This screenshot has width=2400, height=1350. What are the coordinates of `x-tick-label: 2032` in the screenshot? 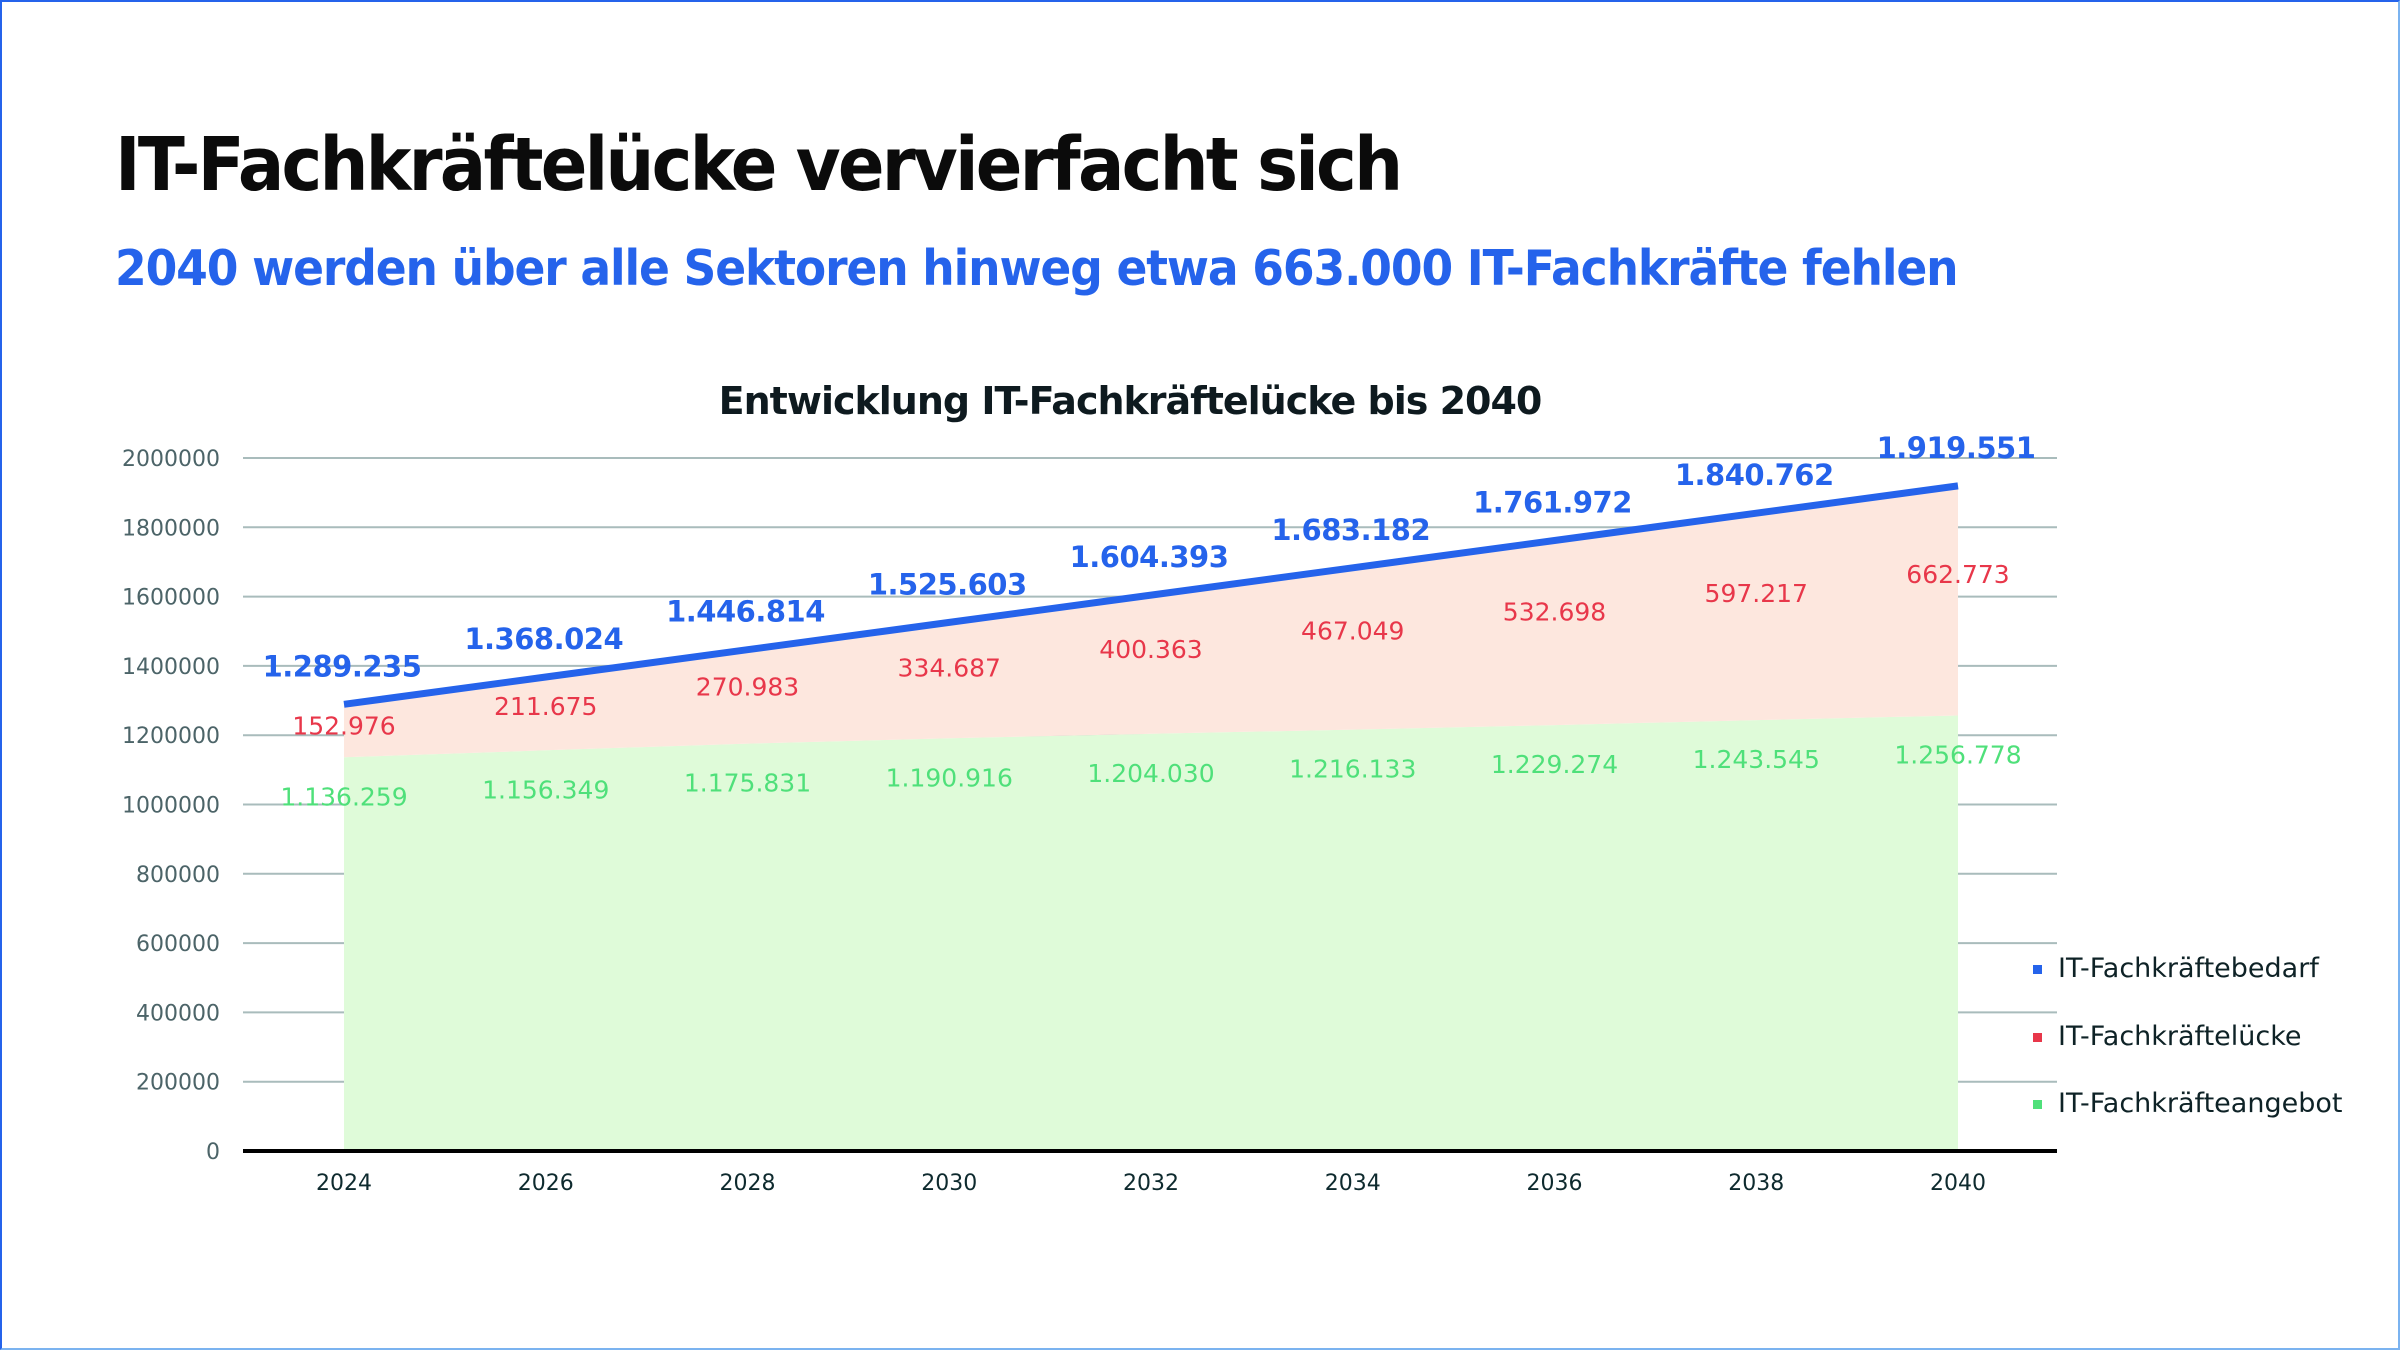 It's located at (1151, 1183).